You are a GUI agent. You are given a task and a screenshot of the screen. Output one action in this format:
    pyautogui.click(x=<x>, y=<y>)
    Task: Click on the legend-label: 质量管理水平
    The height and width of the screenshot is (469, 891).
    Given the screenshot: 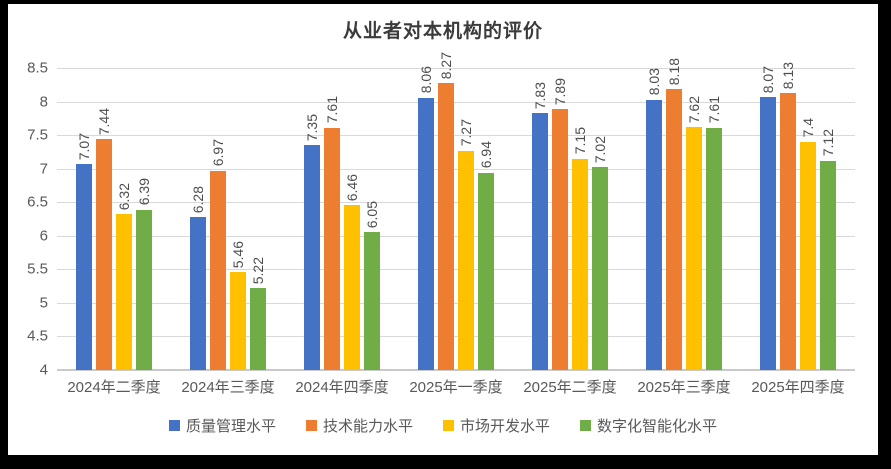 What is the action you would take?
    pyautogui.click(x=230, y=426)
    